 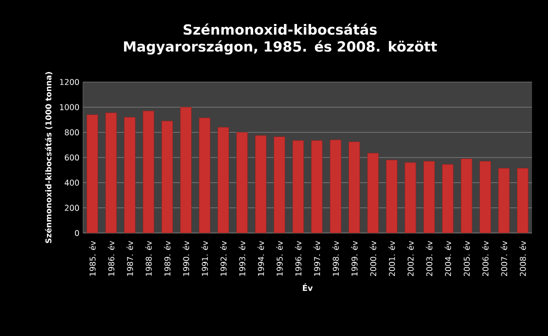 What do you see at coordinates (280, 39) in the screenshot?
I see `chart-title: Szénmonoxid-kibocsátás Magyarországon, 1985. és 2008. között` at bounding box center [280, 39].